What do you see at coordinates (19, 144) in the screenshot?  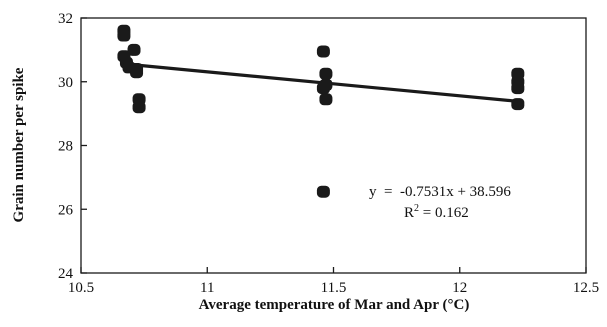 I see `y-axis-title: Grain number per spike` at bounding box center [19, 144].